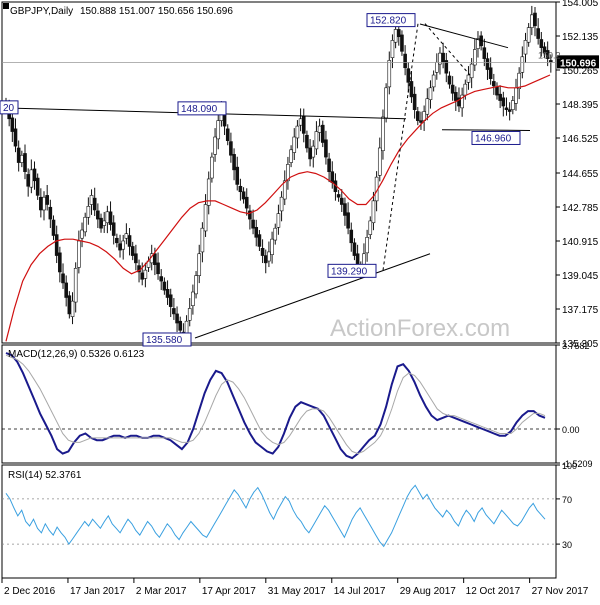 The height and width of the screenshot is (605, 600). I want to click on price-y-tick-label: 137.175, so click(580, 310).